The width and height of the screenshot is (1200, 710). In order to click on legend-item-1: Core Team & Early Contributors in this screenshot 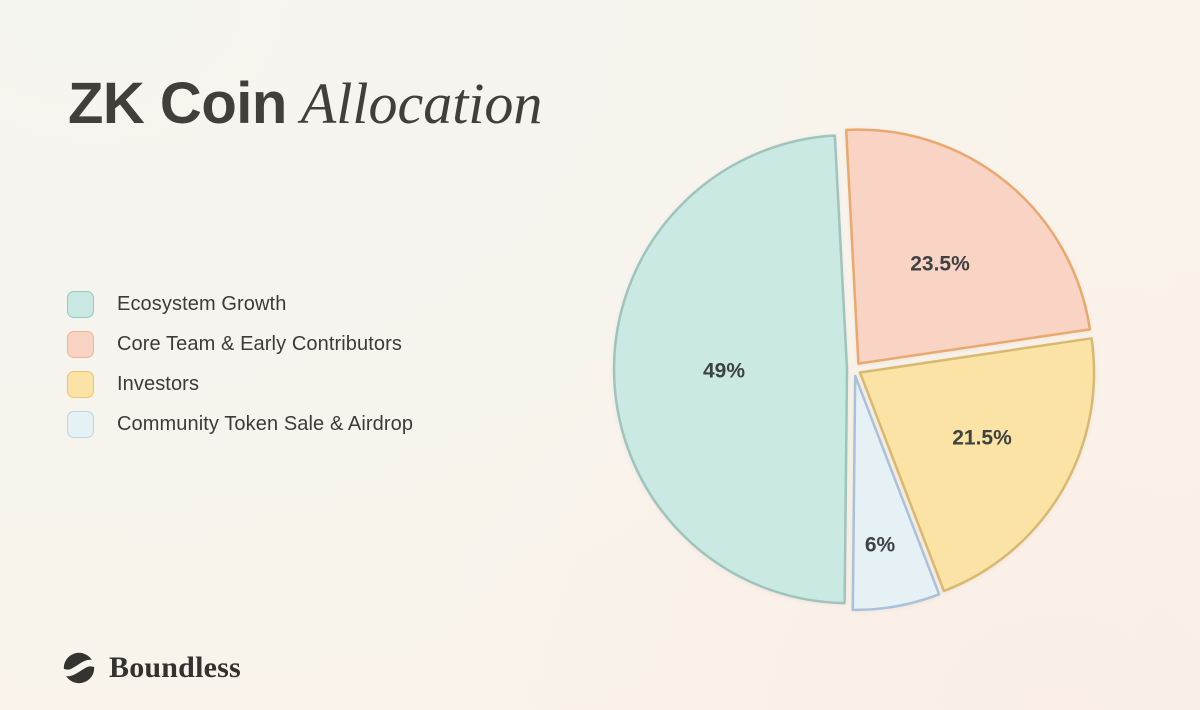, I will do `click(240, 344)`.